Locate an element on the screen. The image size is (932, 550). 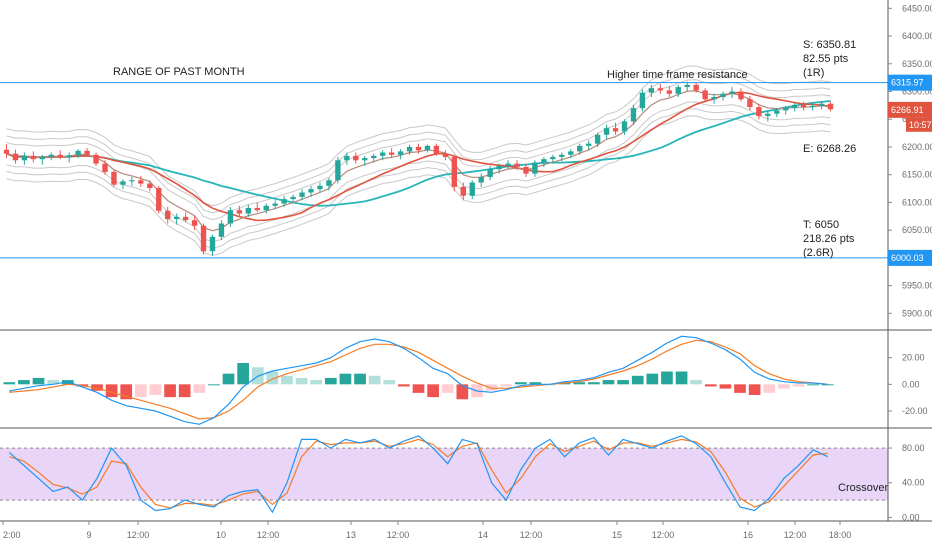
price-tag is located at coordinates (910, 109).